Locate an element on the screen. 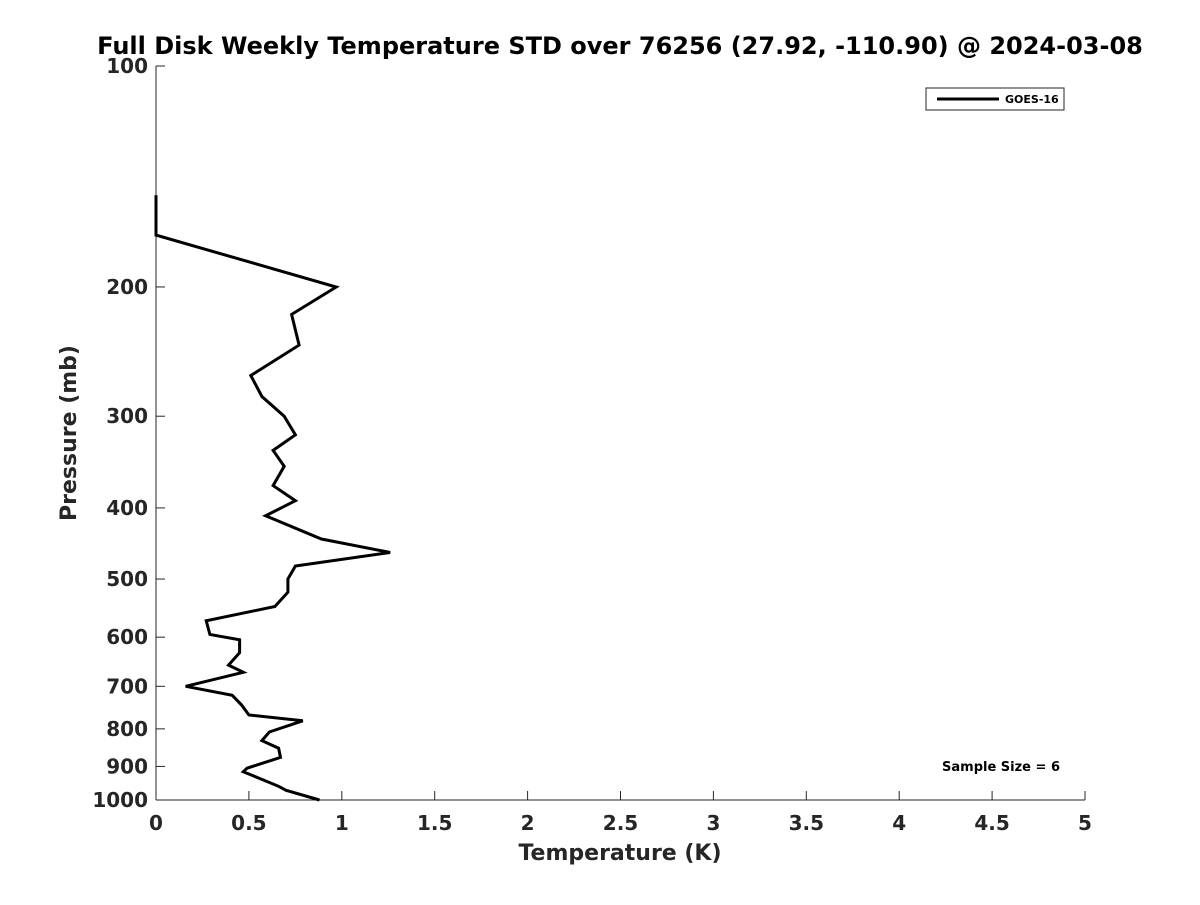  x-tick-label: 5 is located at coordinates (1085, 823).